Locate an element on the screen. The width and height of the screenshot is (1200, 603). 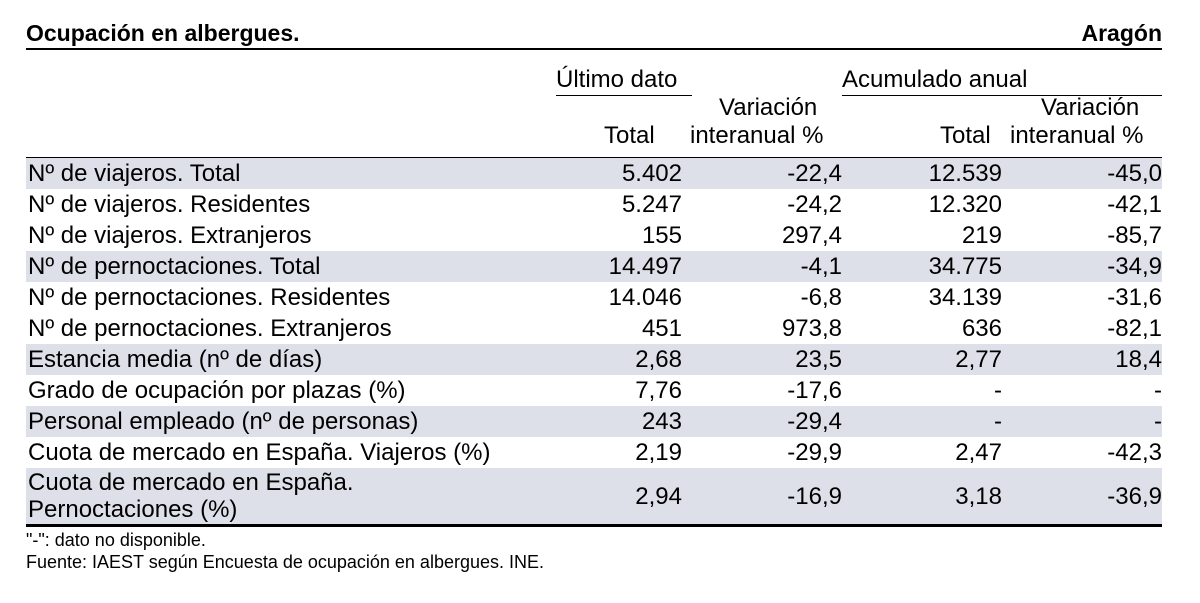
cell-acum-variation: -42,1 is located at coordinates (1134, 204).